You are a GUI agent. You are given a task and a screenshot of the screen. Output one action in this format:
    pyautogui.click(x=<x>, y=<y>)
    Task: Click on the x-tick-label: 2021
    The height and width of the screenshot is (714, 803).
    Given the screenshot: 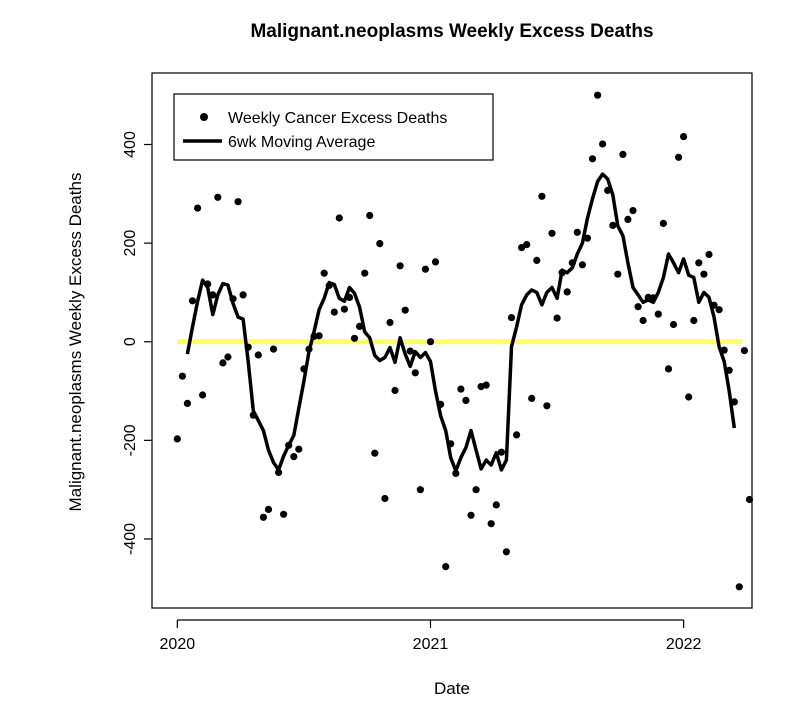 What is the action you would take?
    pyautogui.click(x=431, y=644)
    